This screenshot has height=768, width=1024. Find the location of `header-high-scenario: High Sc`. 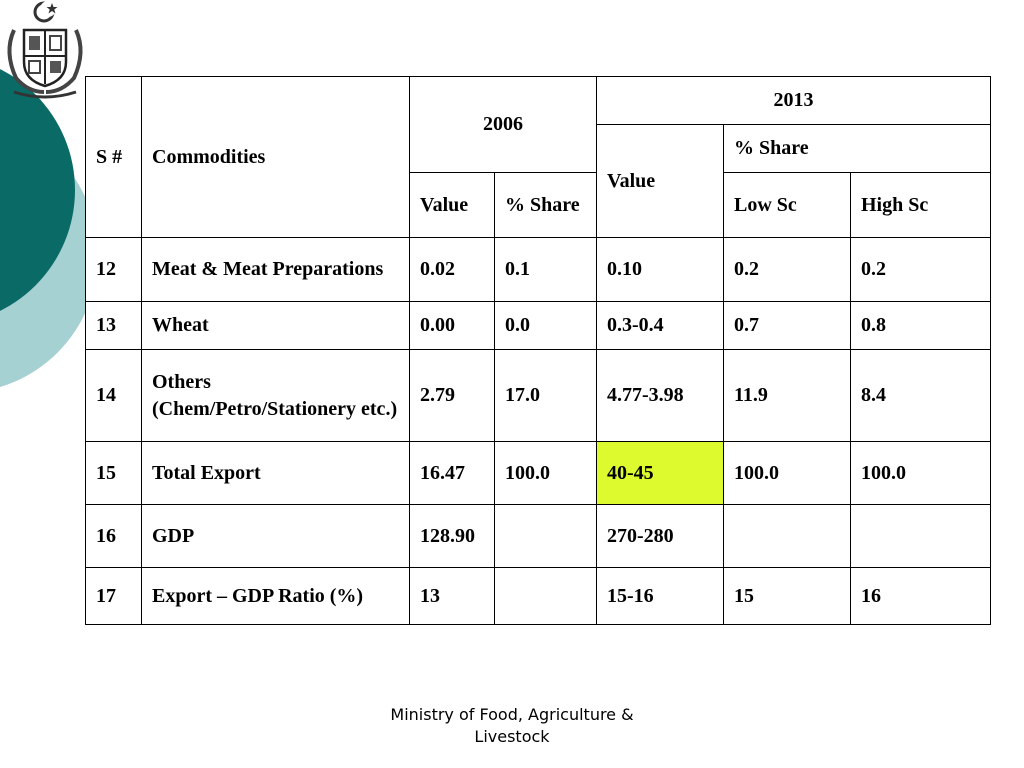

header-high-scenario: High Sc is located at coordinates (920, 205).